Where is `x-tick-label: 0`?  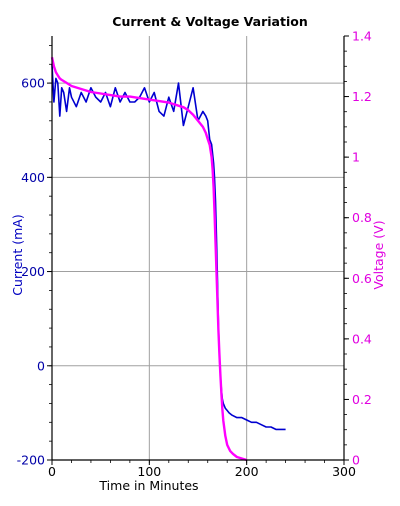 x-tick-label: 0 is located at coordinates (52, 471).